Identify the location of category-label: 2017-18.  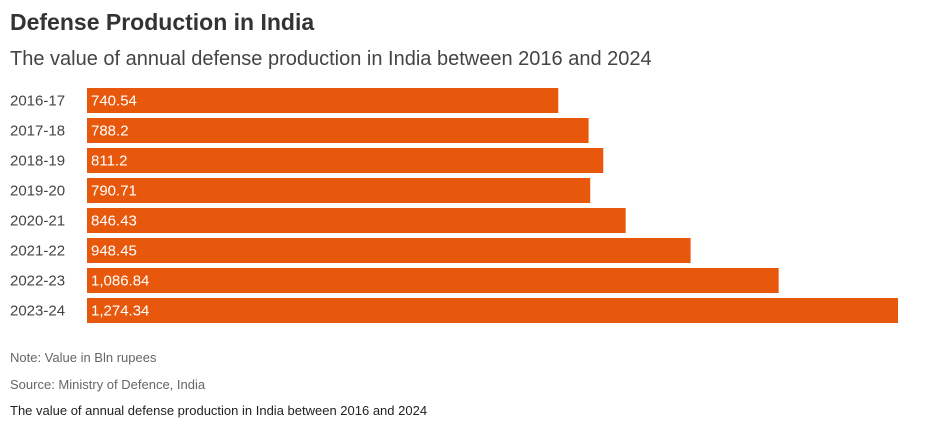
(37, 131).